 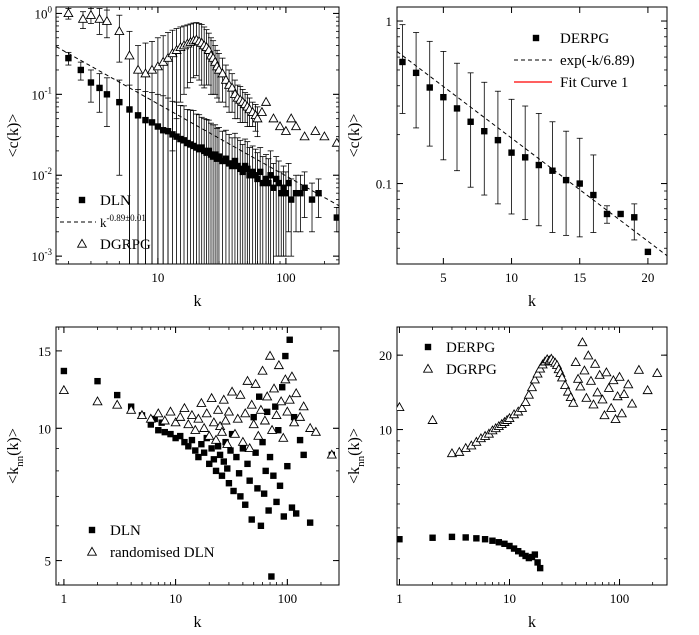 What do you see at coordinates (399, 598) in the screenshot?
I see `x-tick-label: 1` at bounding box center [399, 598].